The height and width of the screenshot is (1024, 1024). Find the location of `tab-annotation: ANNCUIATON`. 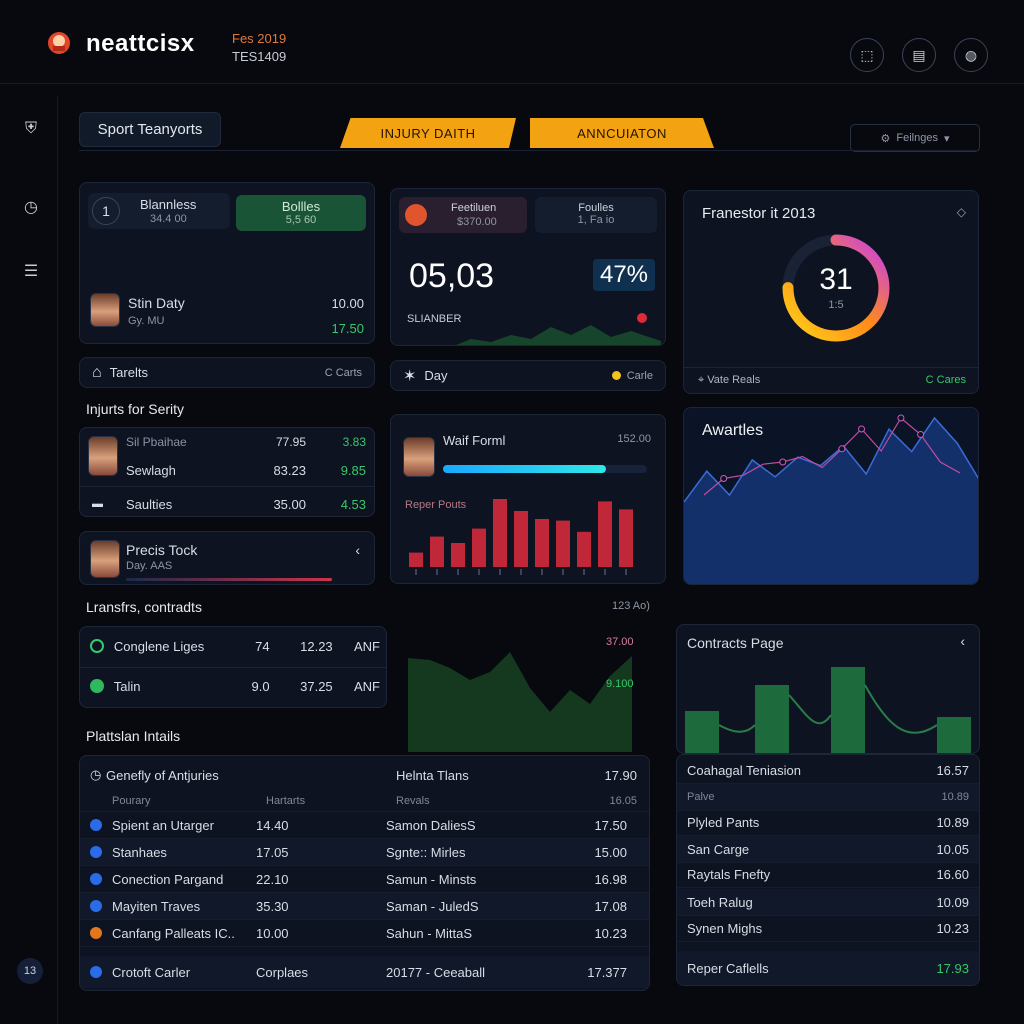

tab-annotation: ANNCUIATON is located at coordinates (622, 133).